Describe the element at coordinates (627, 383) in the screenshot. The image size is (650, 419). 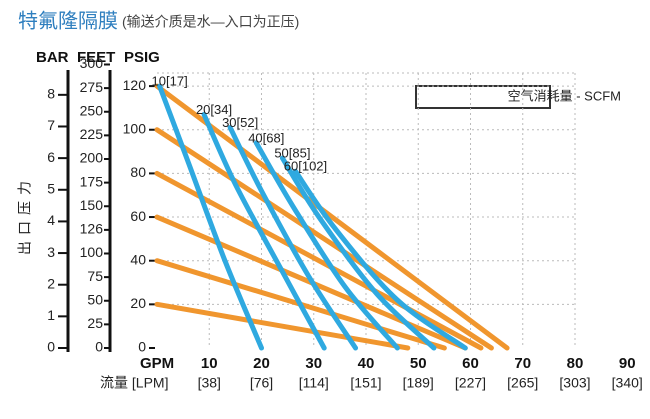
I see `x2-tick-label: [340]` at that location.